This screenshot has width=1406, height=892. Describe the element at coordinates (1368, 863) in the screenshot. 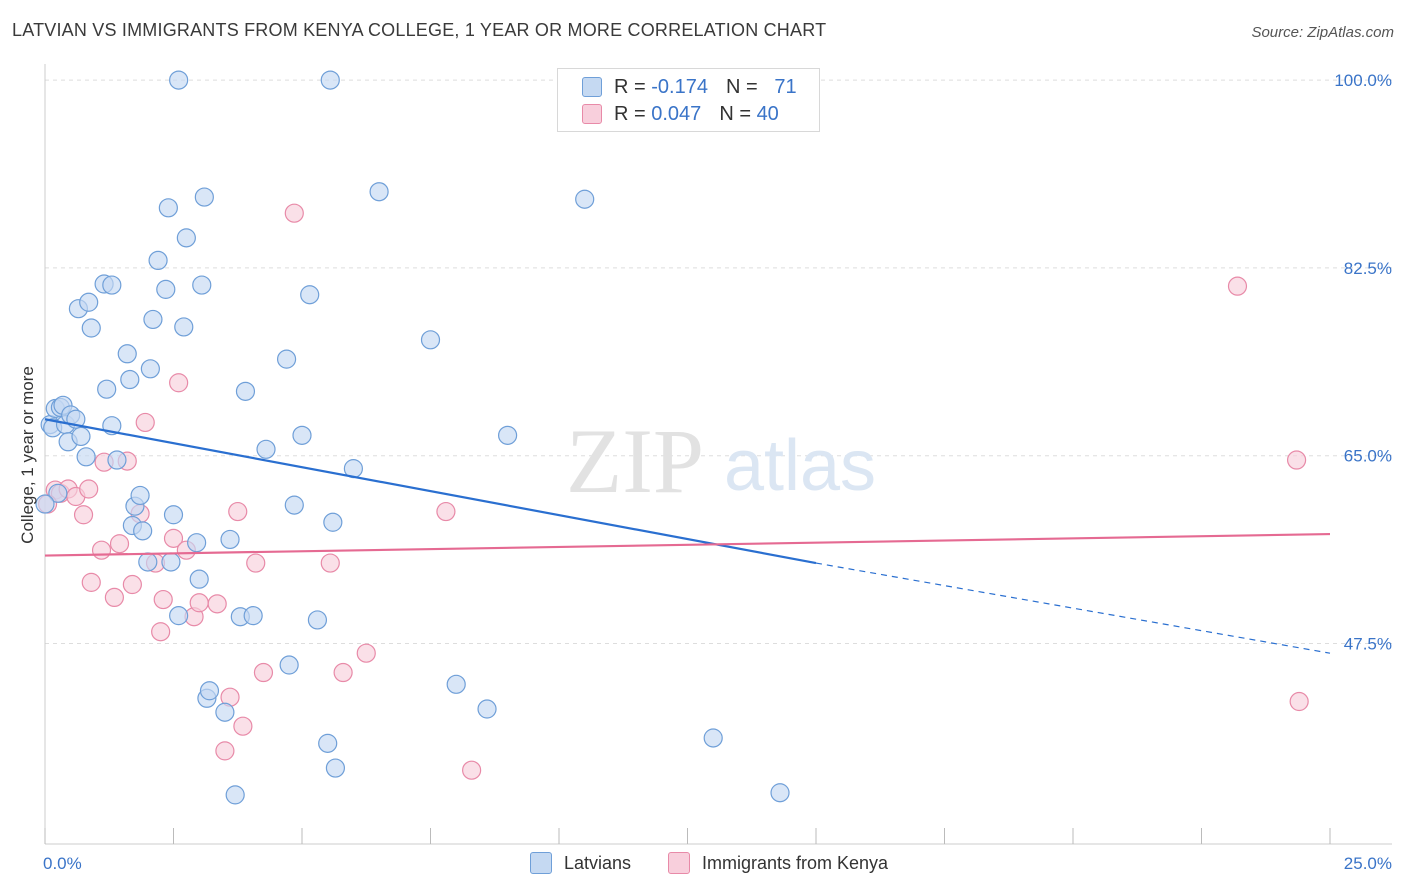

I see `x-tick-label: 25.0%` at that location.